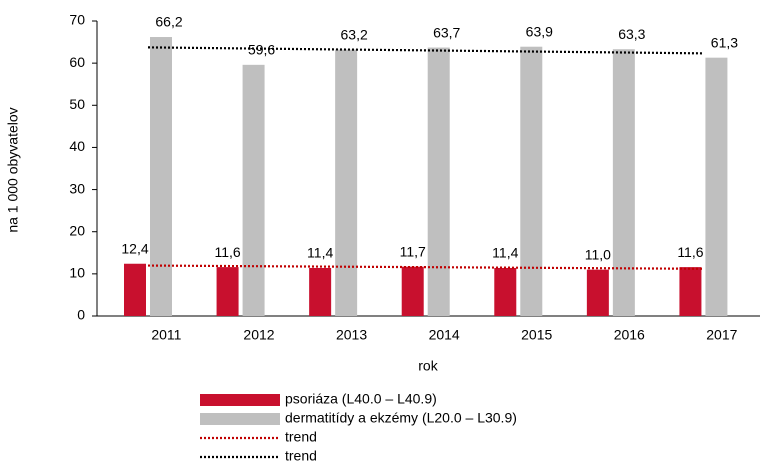 This screenshot has height=471, width=760. Describe the element at coordinates (77, 188) in the screenshot. I see `y-tick-label: 30` at that location.